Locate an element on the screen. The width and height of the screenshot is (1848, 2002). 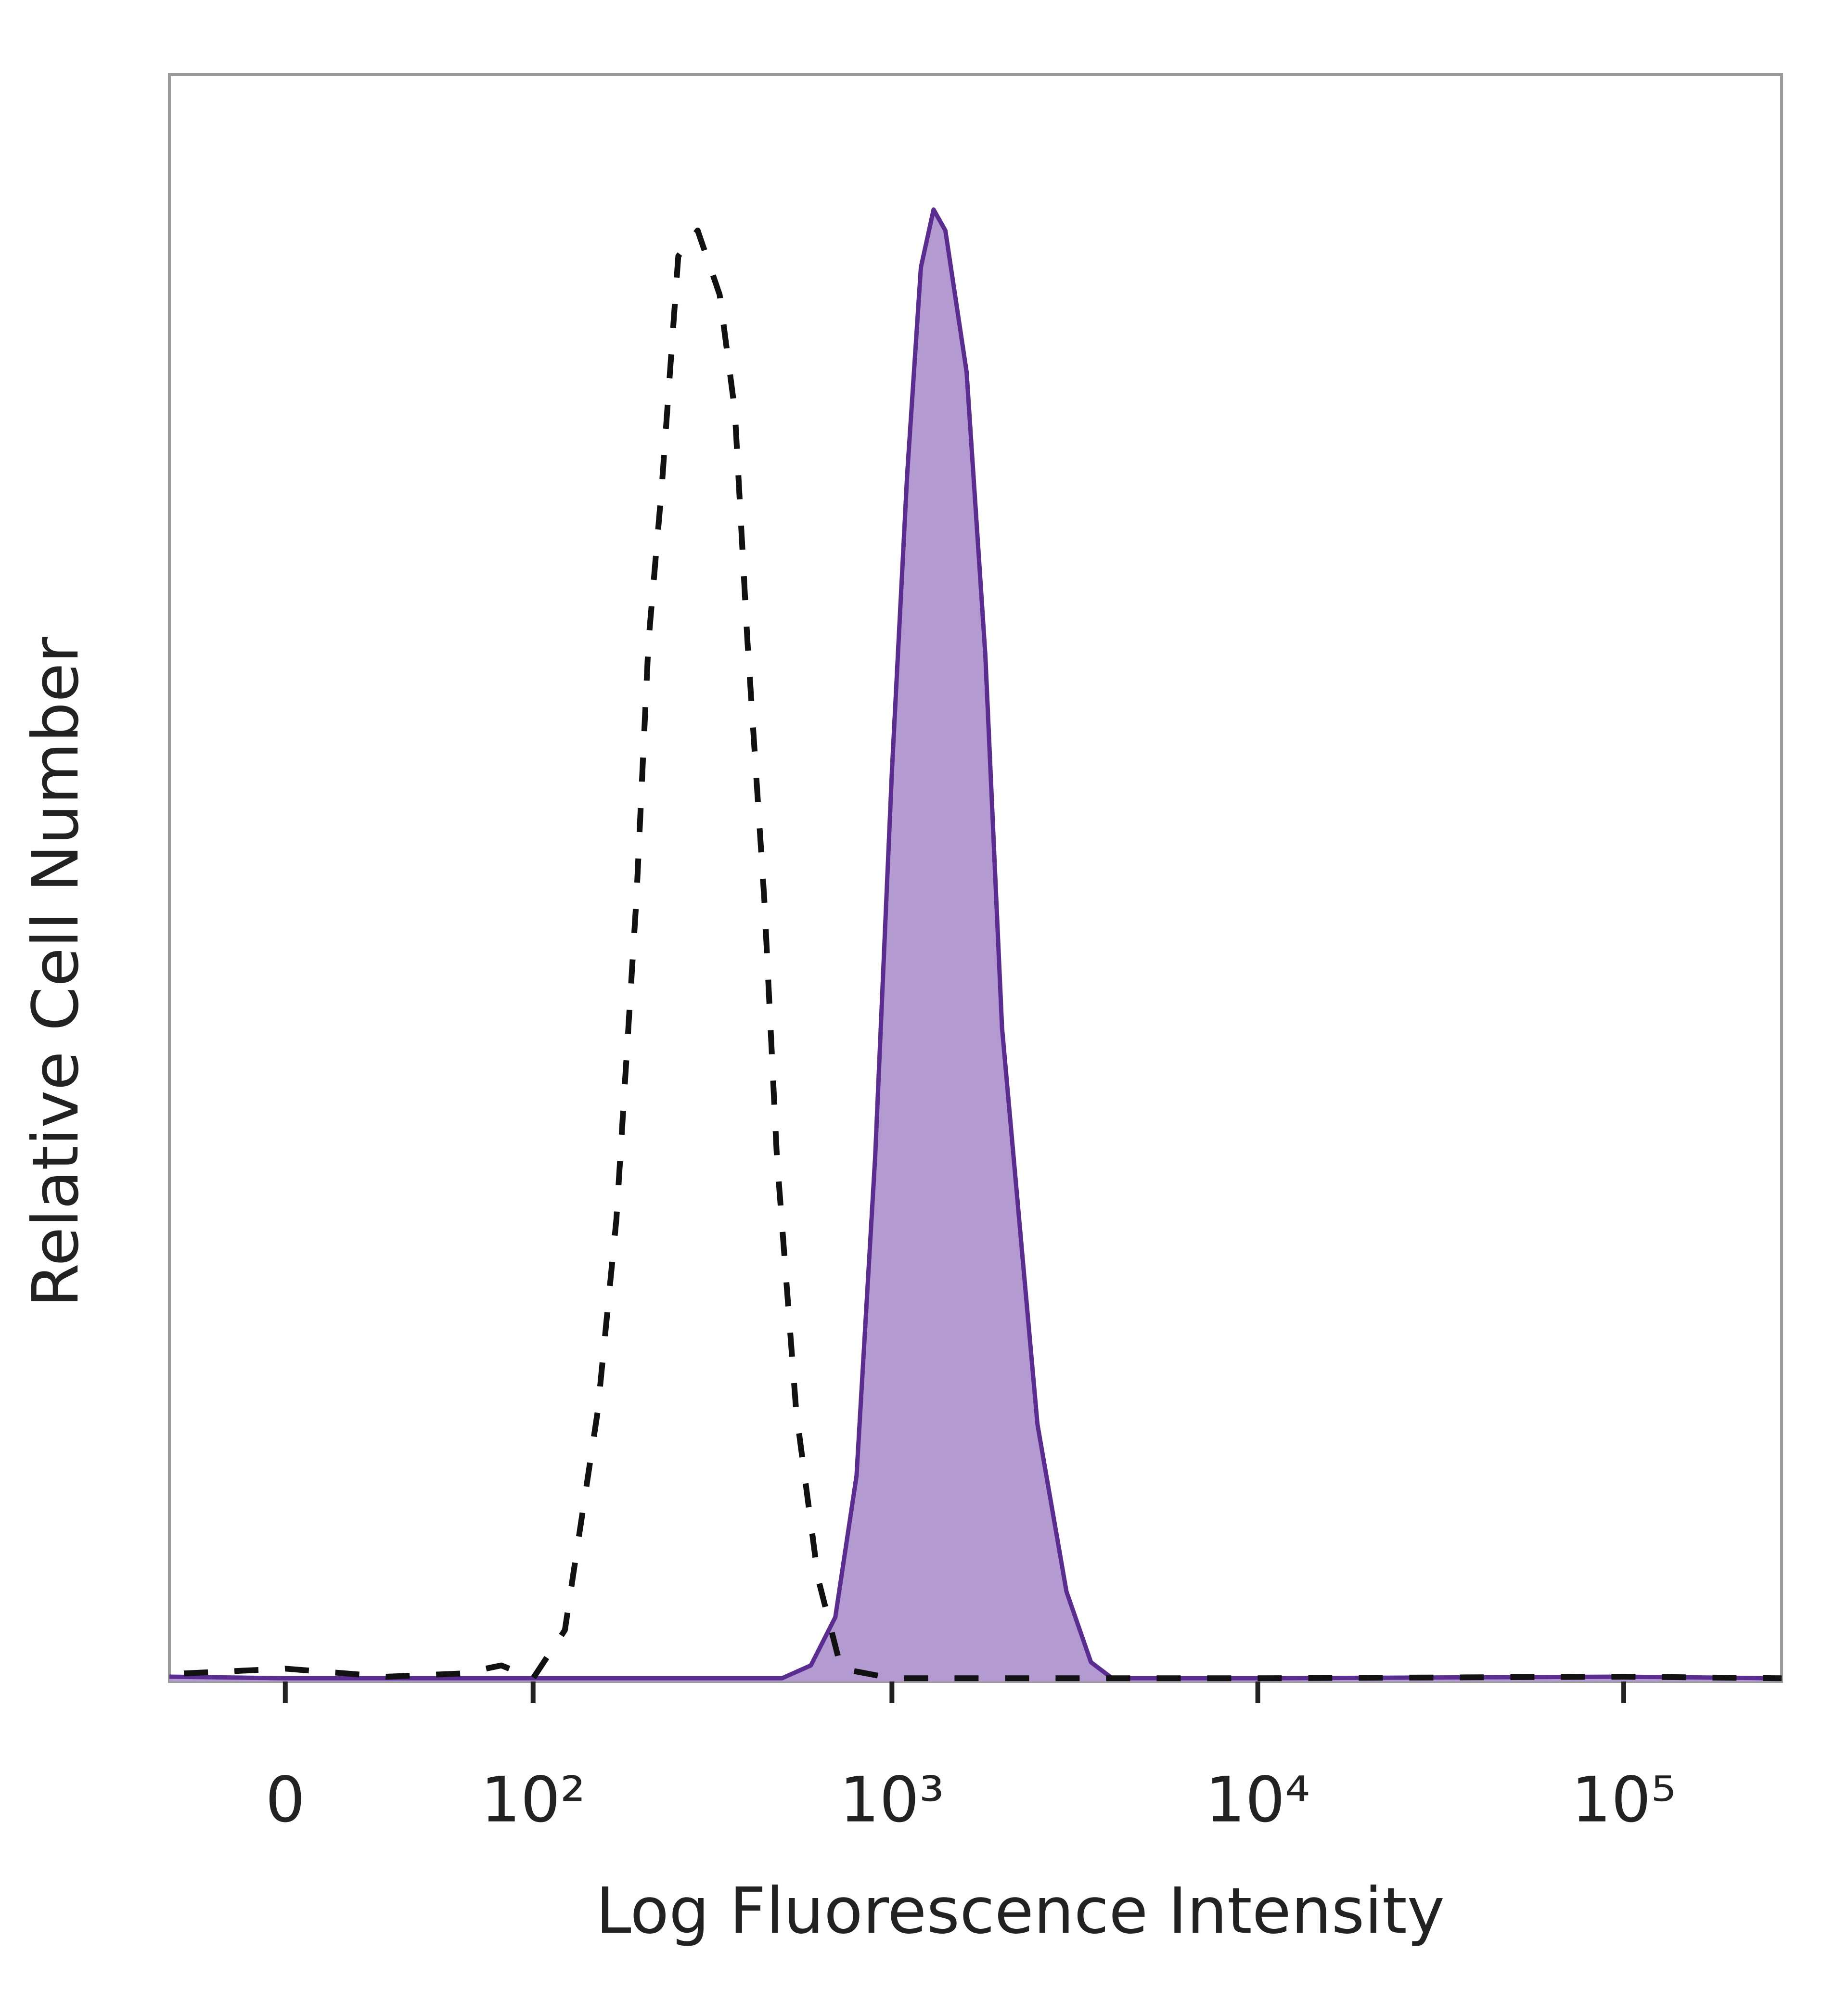
y-axis-label: Relative Cell Number is located at coordinates (56, 972).